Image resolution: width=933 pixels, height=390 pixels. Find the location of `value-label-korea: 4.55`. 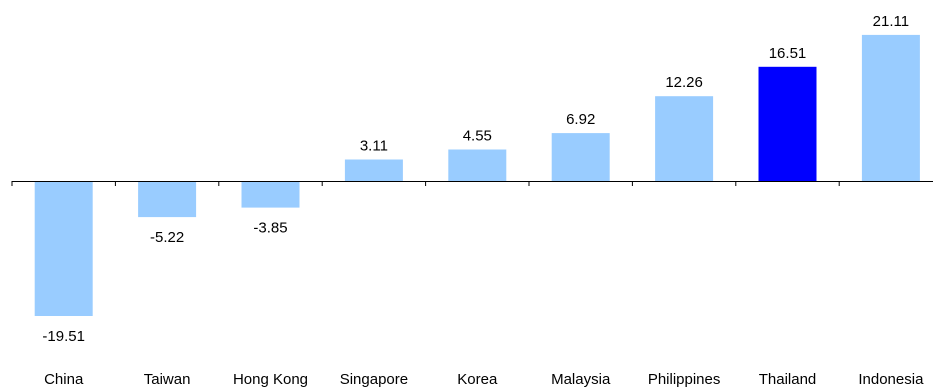

value-label-korea: 4.55 is located at coordinates (477, 136).